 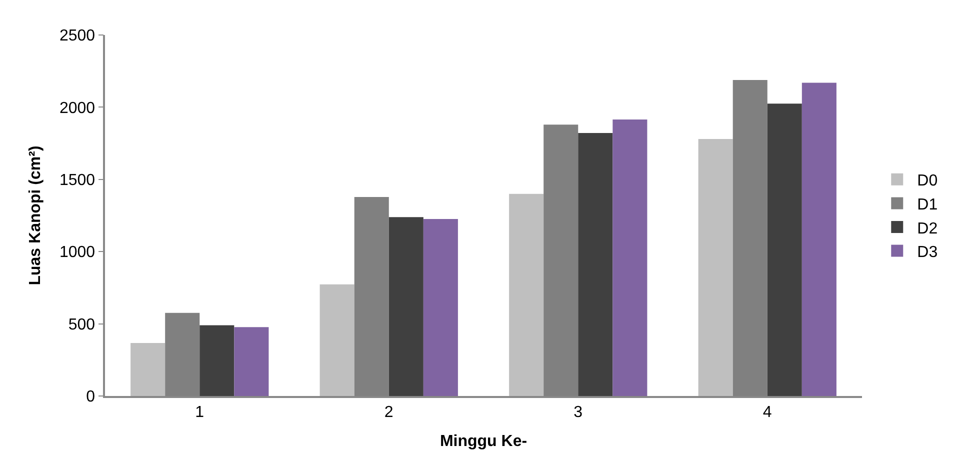 What do you see at coordinates (35, 216) in the screenshot?
I see `y-axis-title: Luas Kanopi (cm²)` at bounding box center [35, 216].